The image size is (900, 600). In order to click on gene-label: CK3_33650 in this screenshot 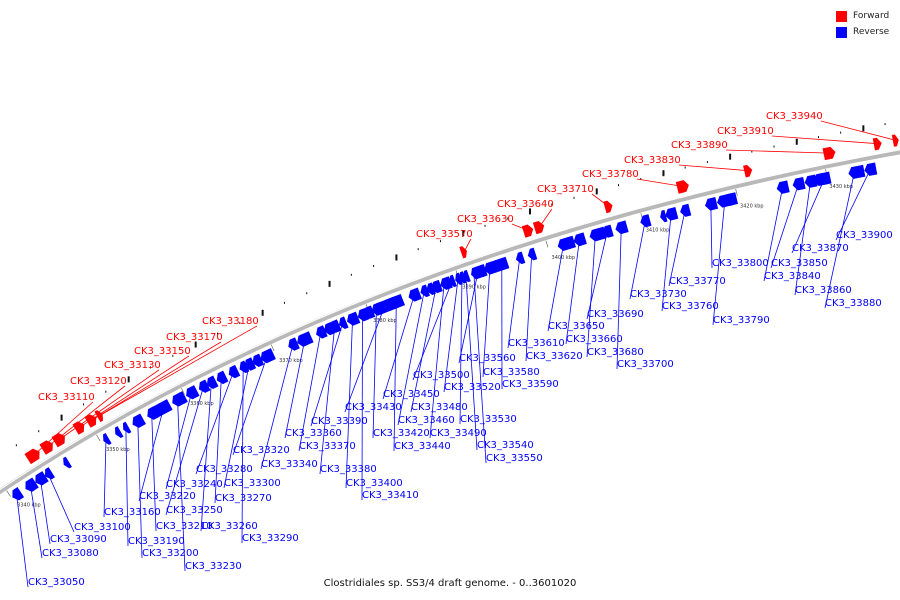, I will do `click(576, 326)`.